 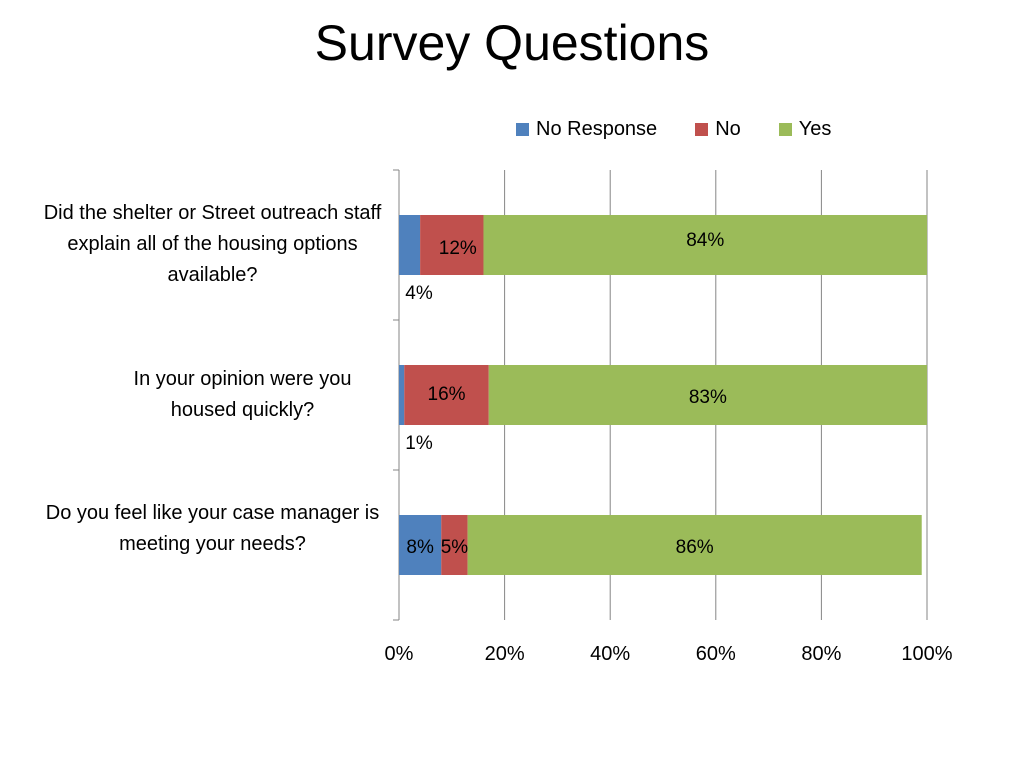 I want to click on legend-label-no: No, so click(x=728, y=129).